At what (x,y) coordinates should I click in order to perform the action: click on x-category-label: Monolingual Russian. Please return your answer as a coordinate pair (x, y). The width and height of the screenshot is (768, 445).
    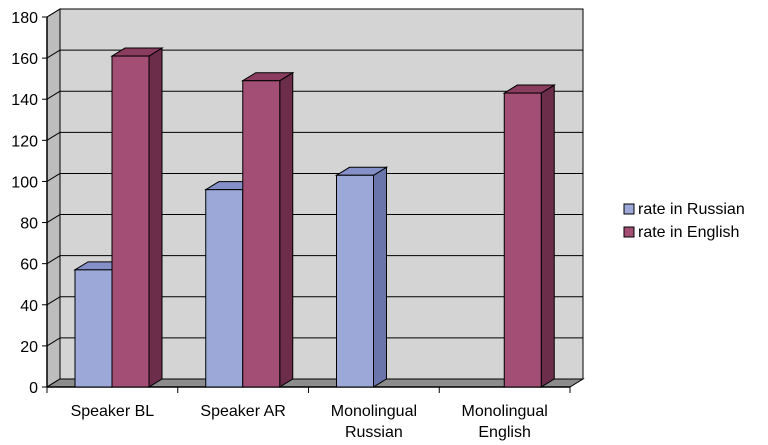
    Looking at the image, I should click on (374, 422).